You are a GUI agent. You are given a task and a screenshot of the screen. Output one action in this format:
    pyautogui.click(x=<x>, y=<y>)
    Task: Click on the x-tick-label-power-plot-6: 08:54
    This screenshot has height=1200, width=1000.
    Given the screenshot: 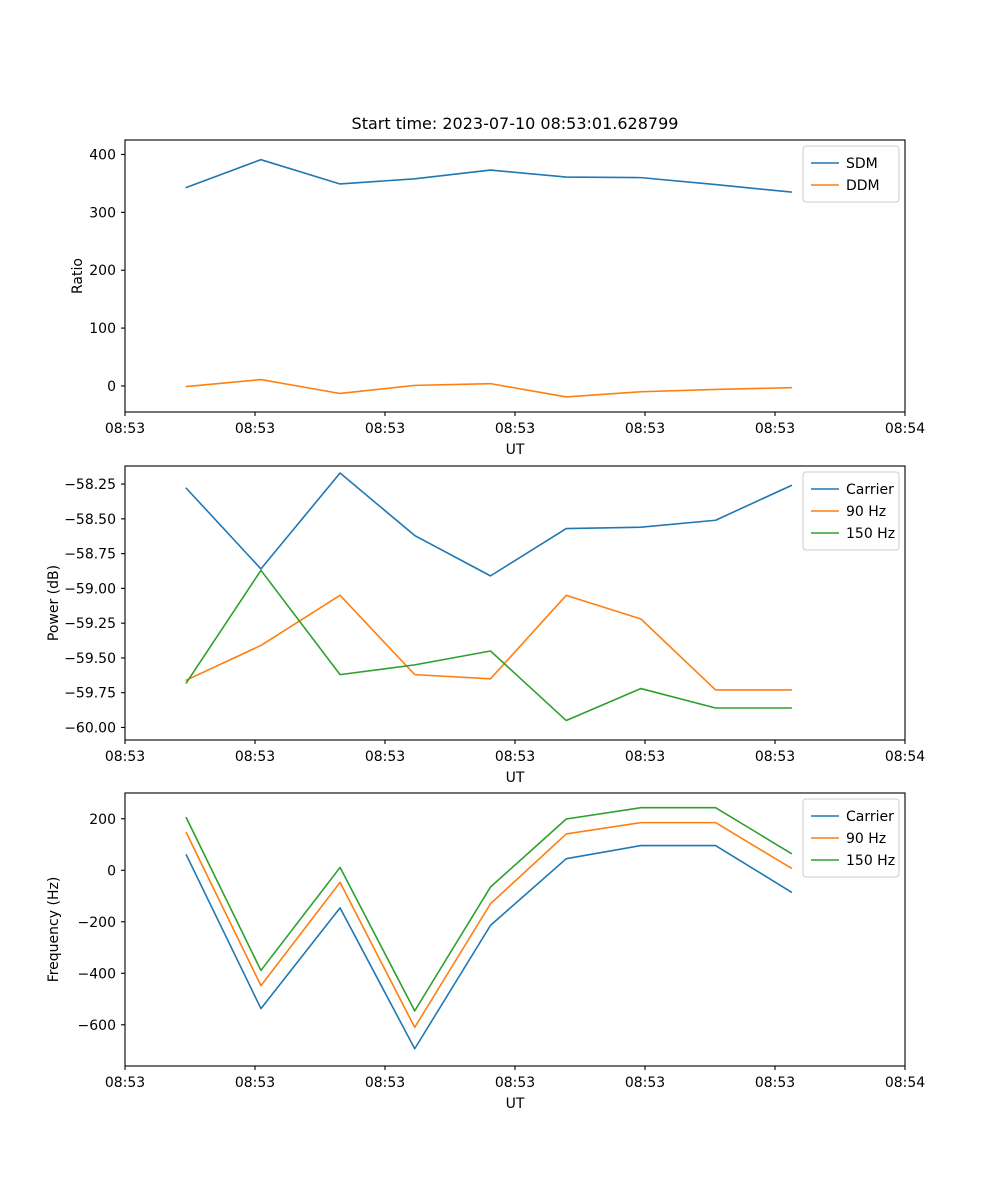 What is the action you would take?
    pyautogui.click(x=905, y=757)
    